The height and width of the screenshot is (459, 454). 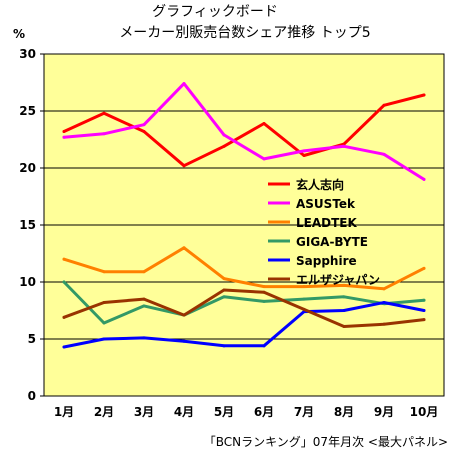 What do you see at coordinates (184, 412) in the screenshot?
I see `x-tick-label: 4月` at bounding box center [184, 412].